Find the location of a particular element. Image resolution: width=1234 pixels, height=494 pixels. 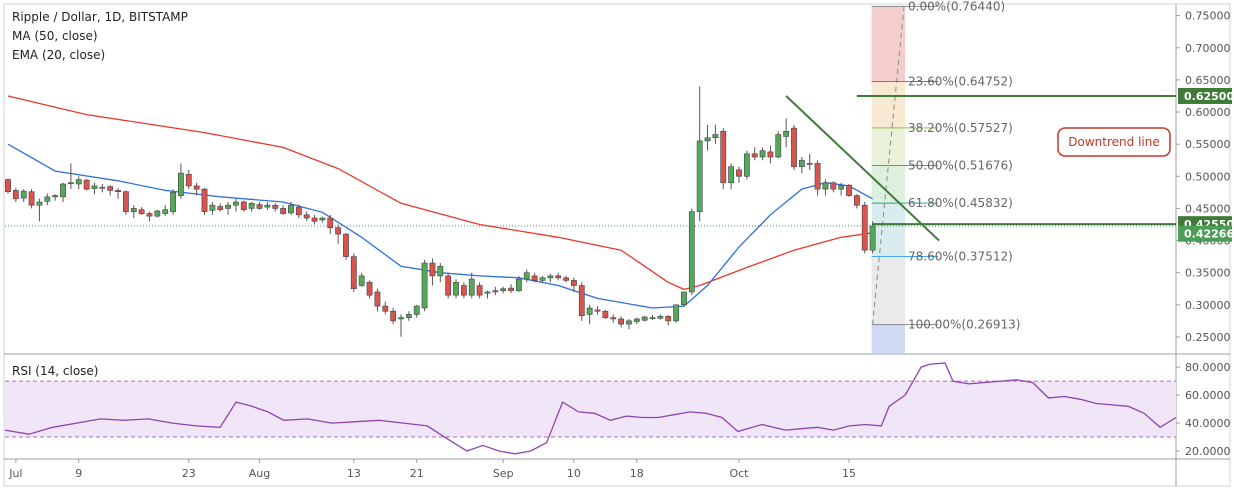

price-tick-1: 0.30000 is located at coordinates (1208, 305).